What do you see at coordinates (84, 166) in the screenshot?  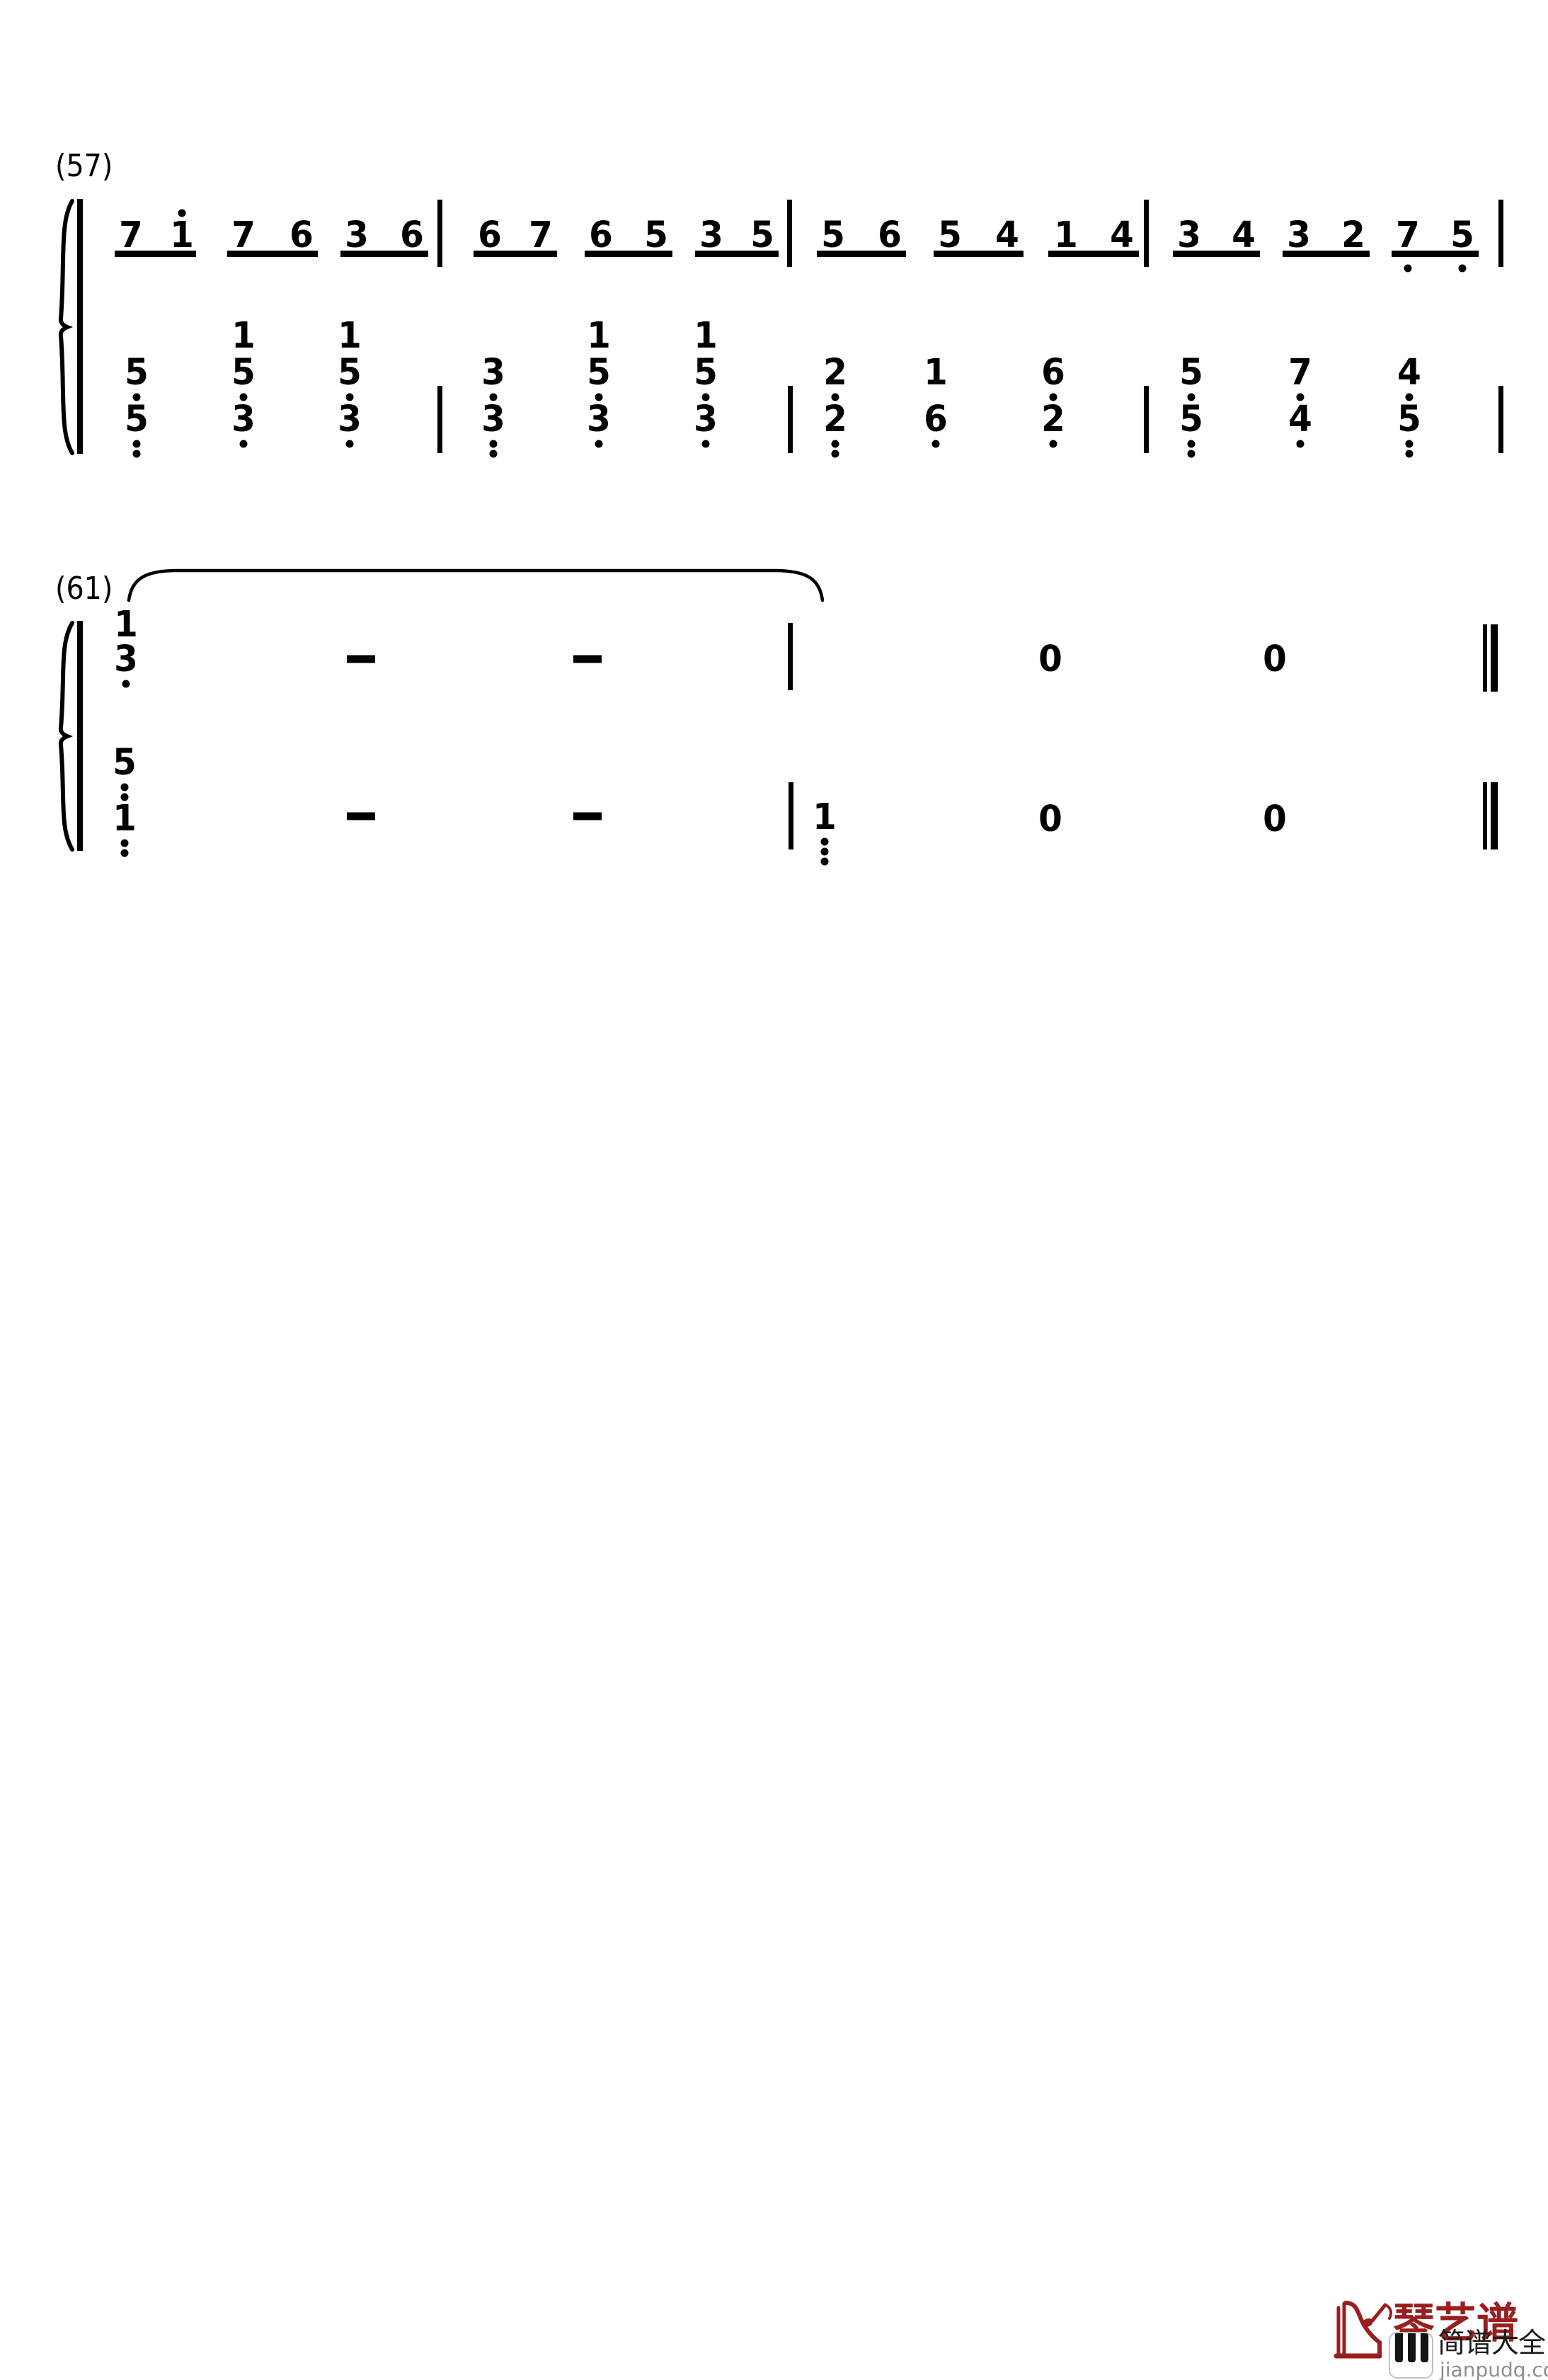 I see `measure-number-label: (57)` at bounding box center [84, 166].